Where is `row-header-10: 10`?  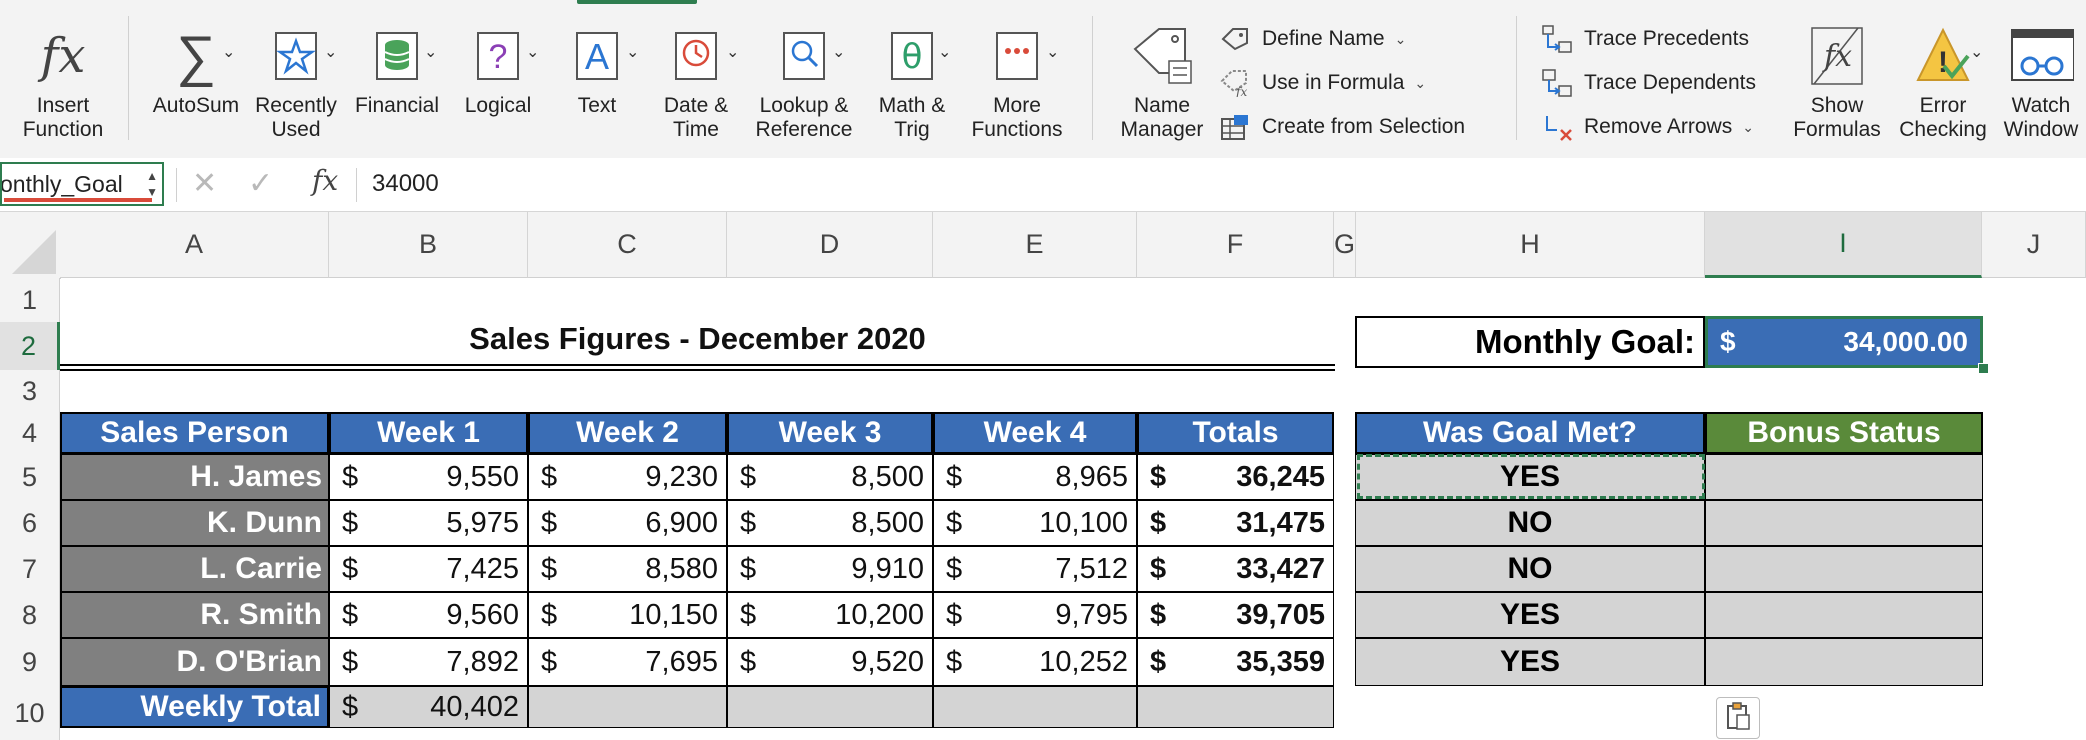 row-header-10: 10 is located at coordinates (30, 713).